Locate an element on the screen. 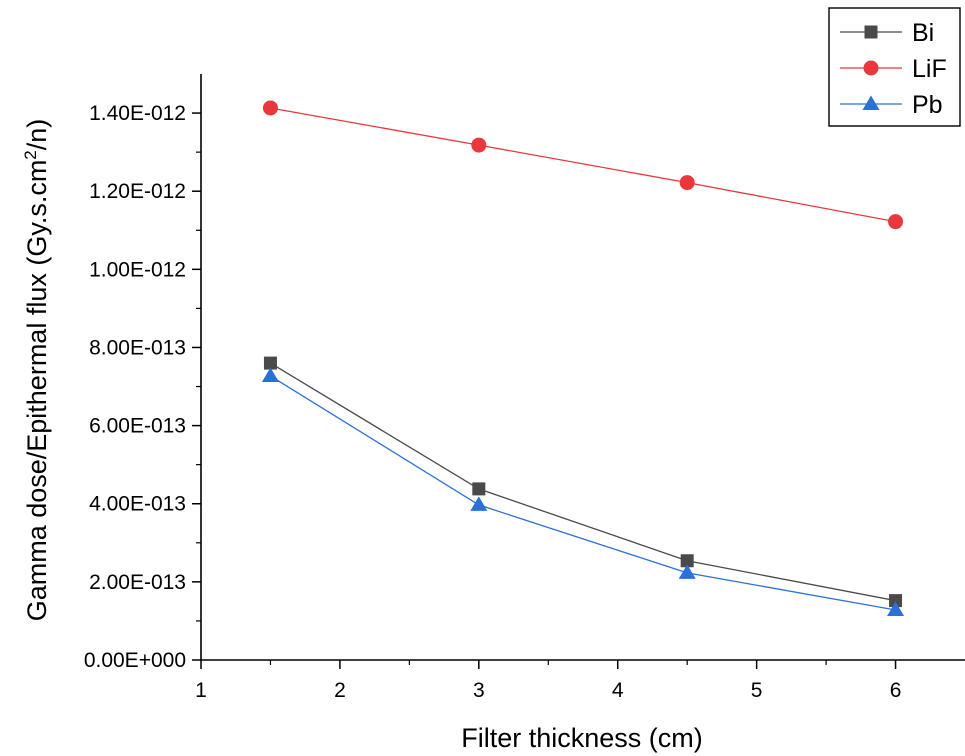  y-tick-label: 1.00E-012 is located at coordinates (137, 269).